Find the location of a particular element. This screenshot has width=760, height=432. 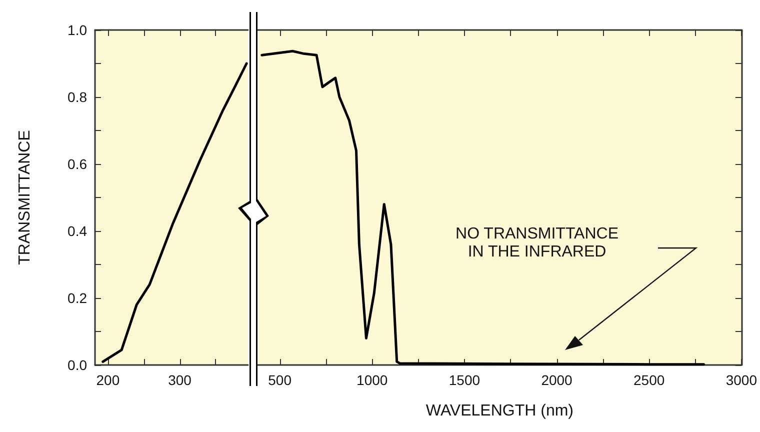

x-tick-label: 2000 is located at coordinates (557, 380).